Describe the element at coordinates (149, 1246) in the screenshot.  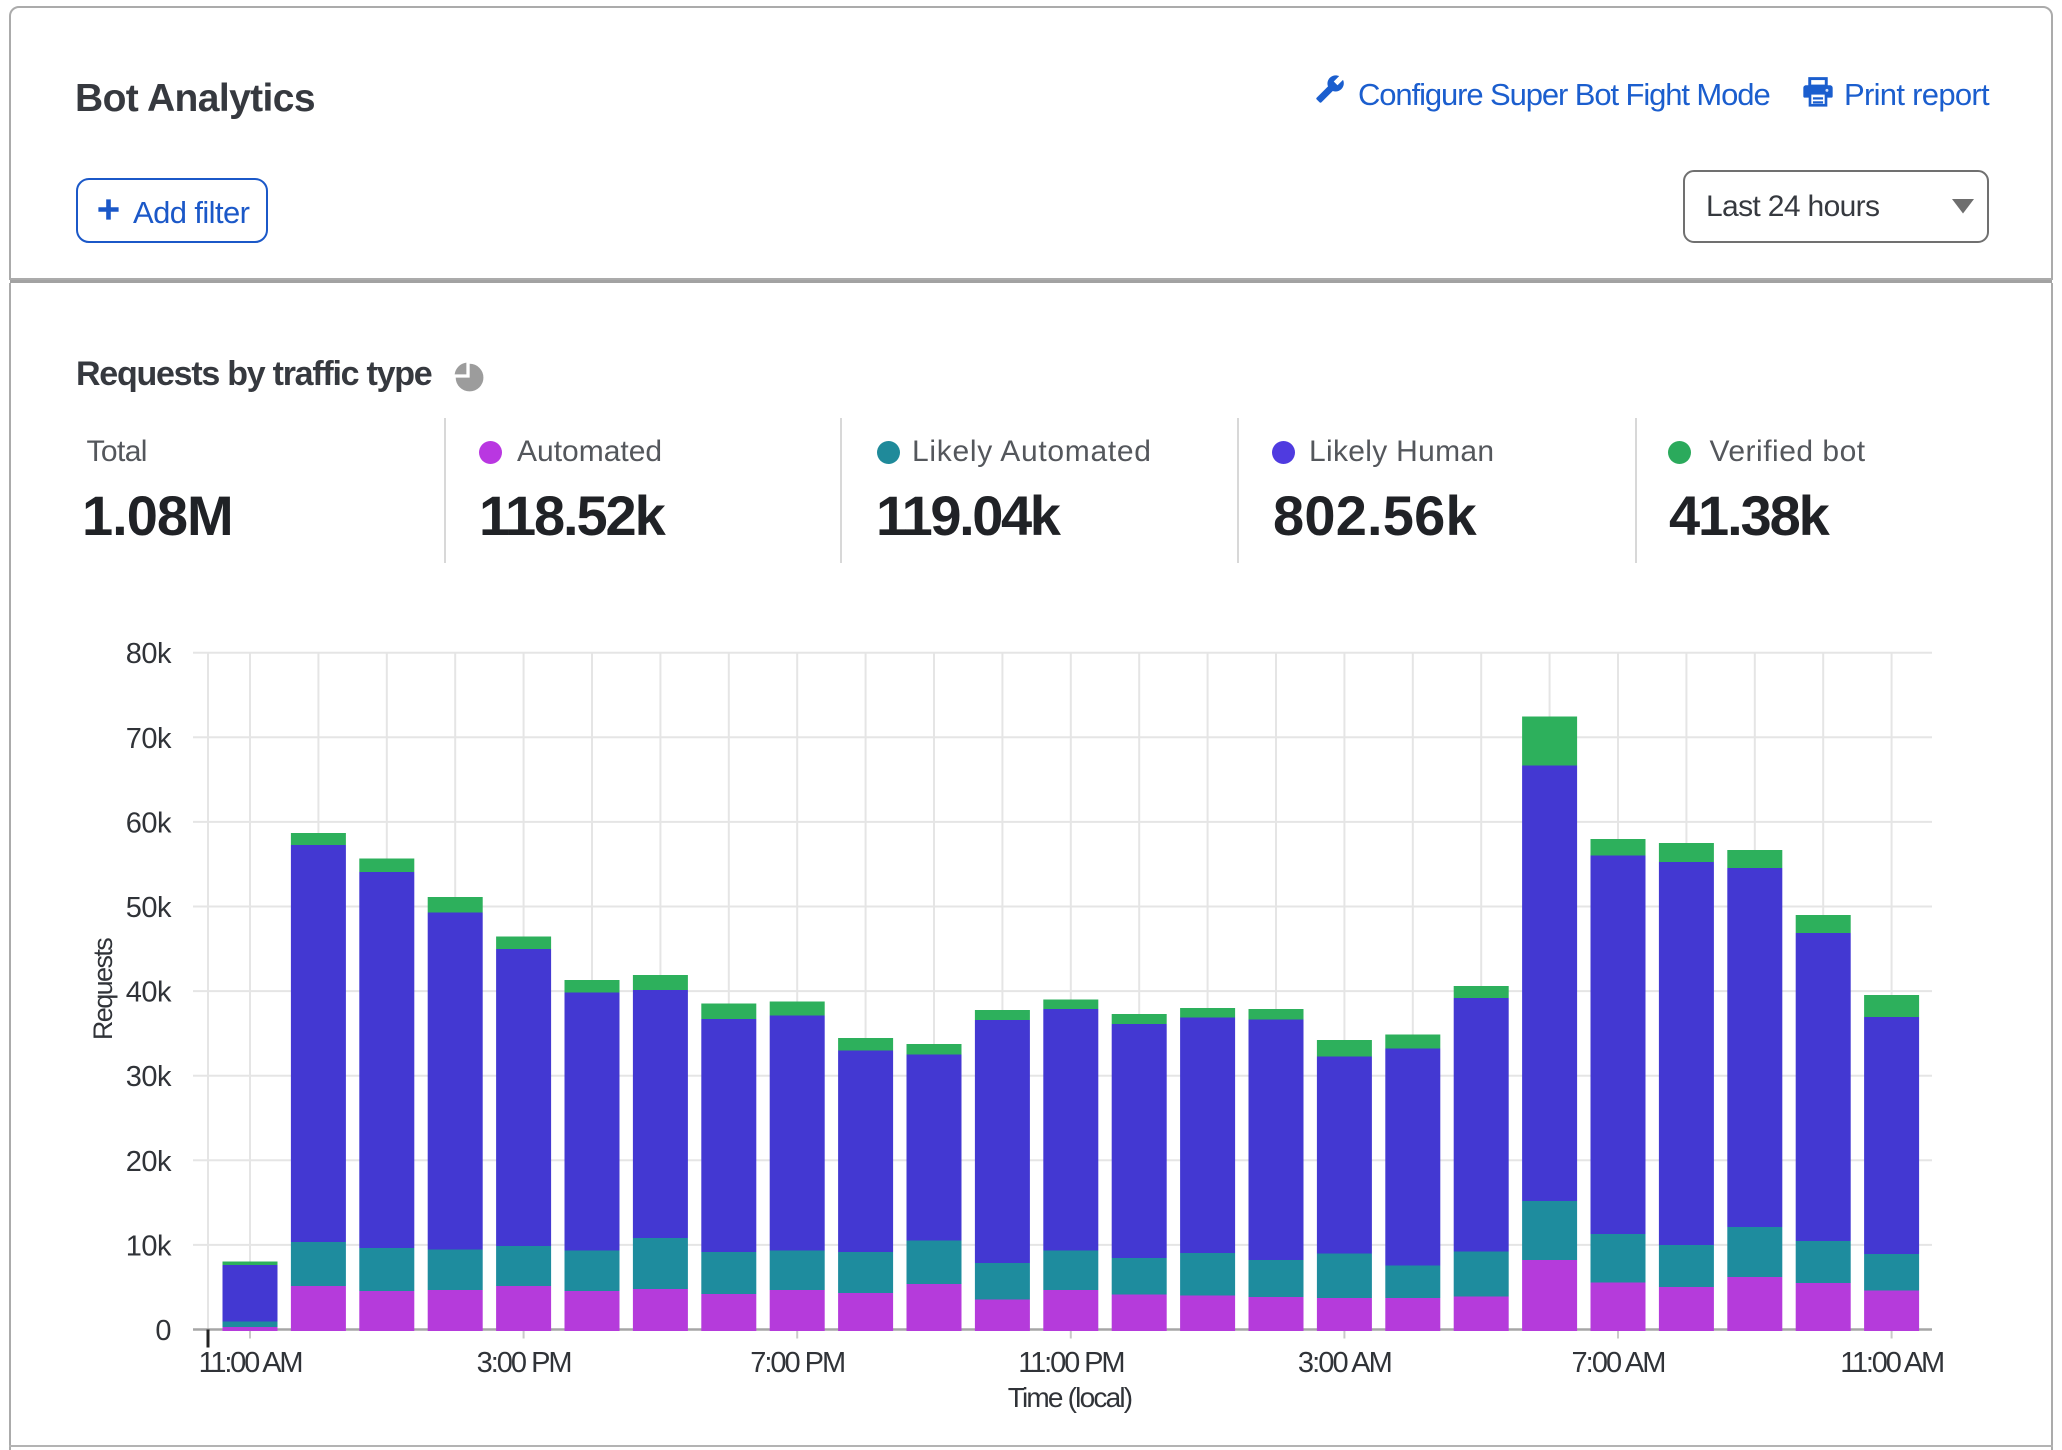
I see `svg-text: 10k` at that location.